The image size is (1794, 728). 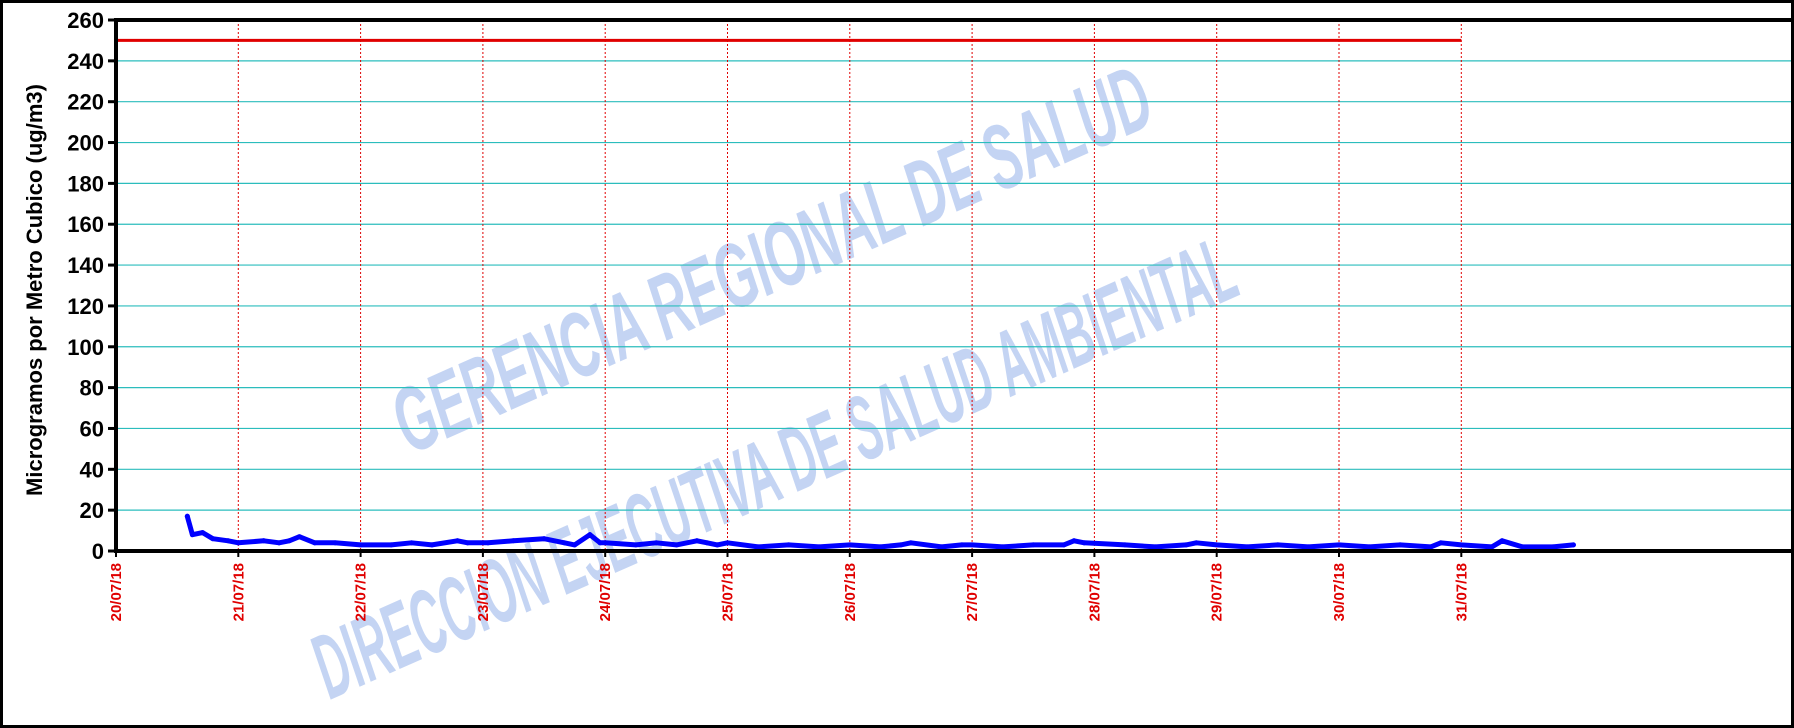 I want to click on x-tick-label: 20/07/18, so click(x=116, y=592).